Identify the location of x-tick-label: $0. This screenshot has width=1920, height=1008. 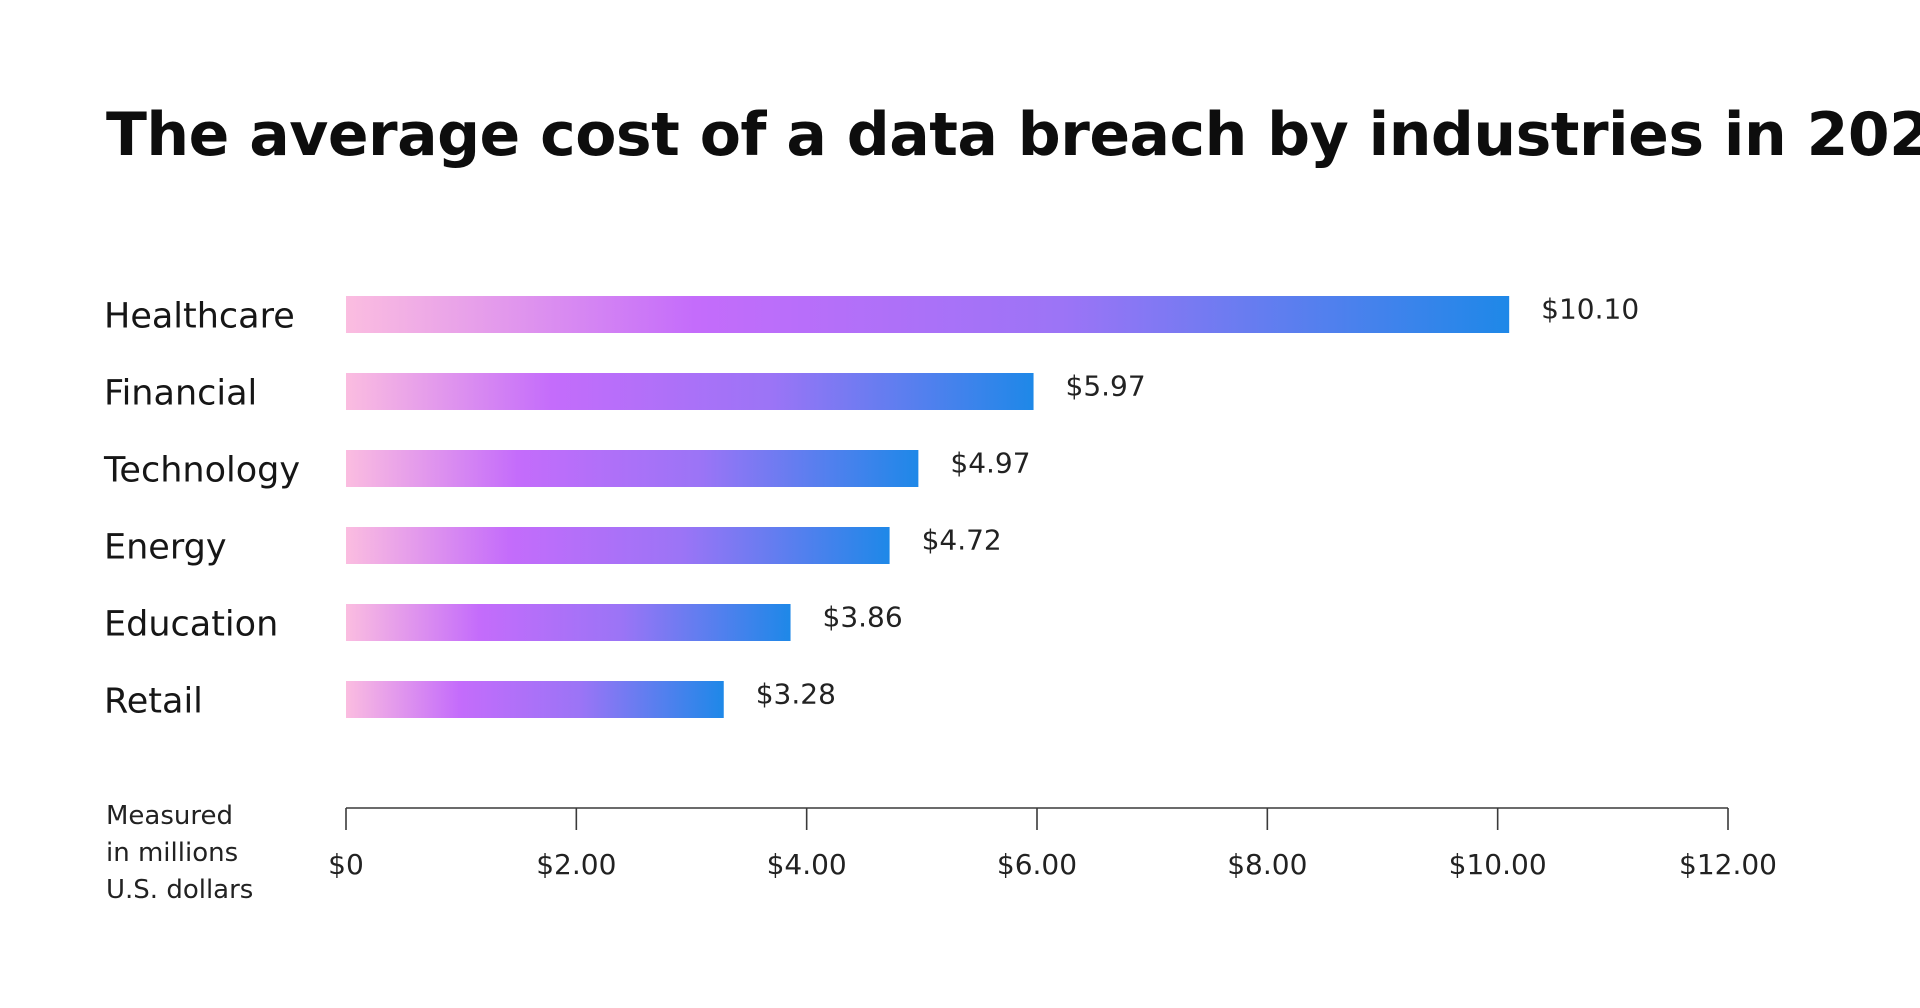
(346, 864).